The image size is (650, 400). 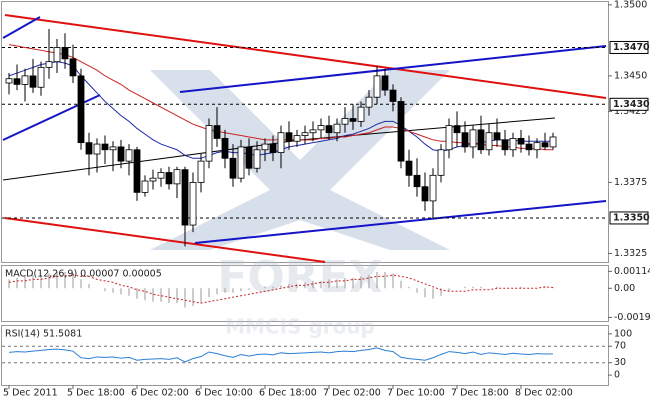 I want to click on y-tick-label: 1.3500, so click(x=630, y=5).